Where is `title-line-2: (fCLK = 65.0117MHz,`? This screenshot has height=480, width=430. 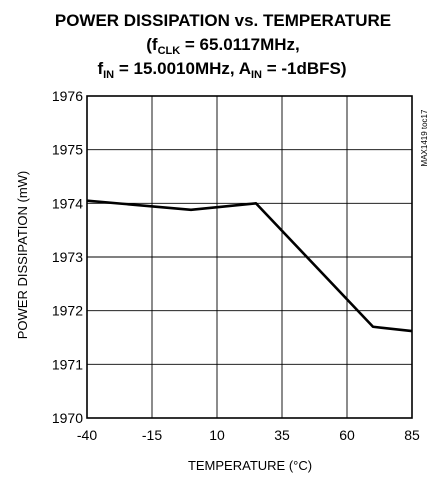
title-line-2: (fCLK = 65.0117MHz, is located at coordinates (223, 46).